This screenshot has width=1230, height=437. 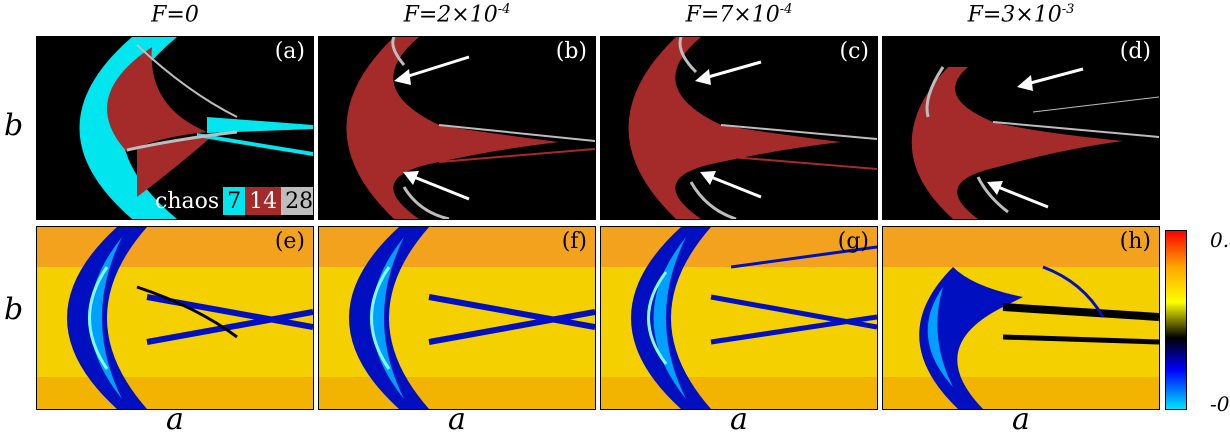 What do you see at coordinates (1176, 320) in the screenshot?
I see `colorbar` at bounding box center [1176, 320].